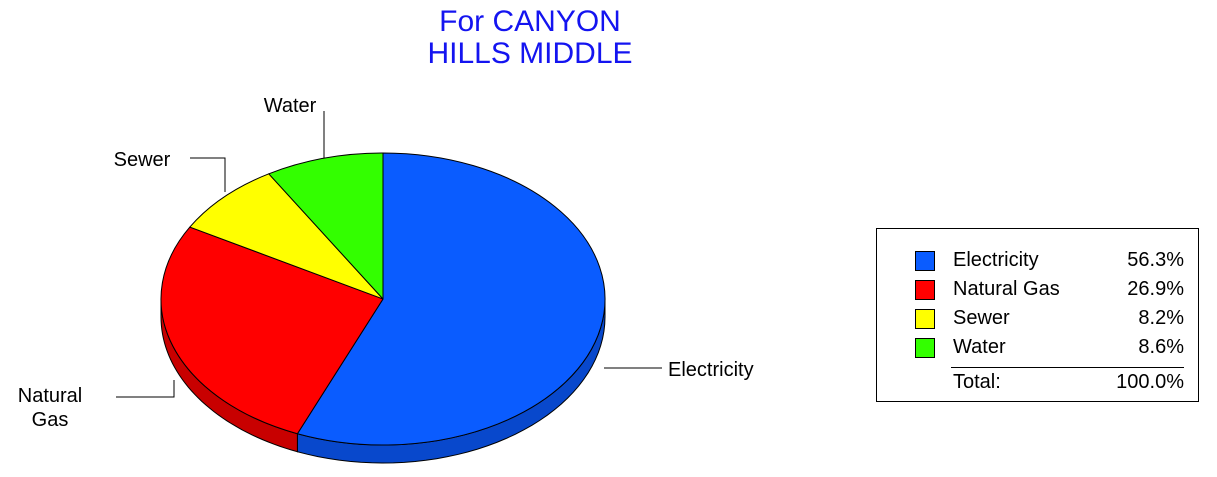 The image size is (1217, 477). I want to click on callout-label-electricity: Electricity, so click(711, 370).